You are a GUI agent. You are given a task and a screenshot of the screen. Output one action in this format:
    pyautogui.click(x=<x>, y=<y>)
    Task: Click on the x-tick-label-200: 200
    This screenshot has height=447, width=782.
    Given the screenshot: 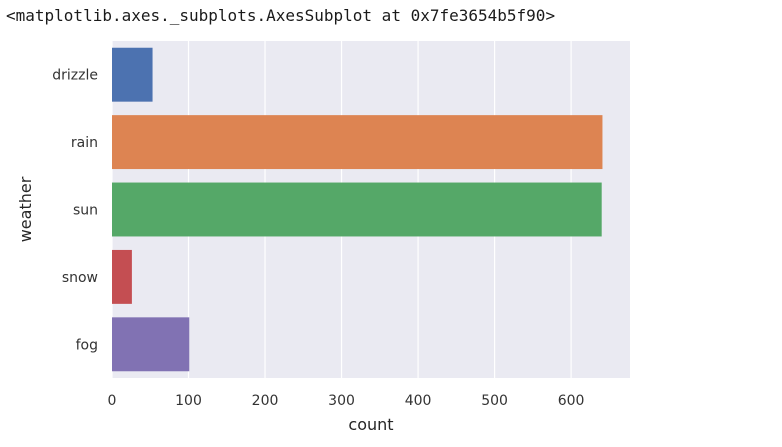 What is the action you would take?
    pyautogui.click(x=265, y=401)
    